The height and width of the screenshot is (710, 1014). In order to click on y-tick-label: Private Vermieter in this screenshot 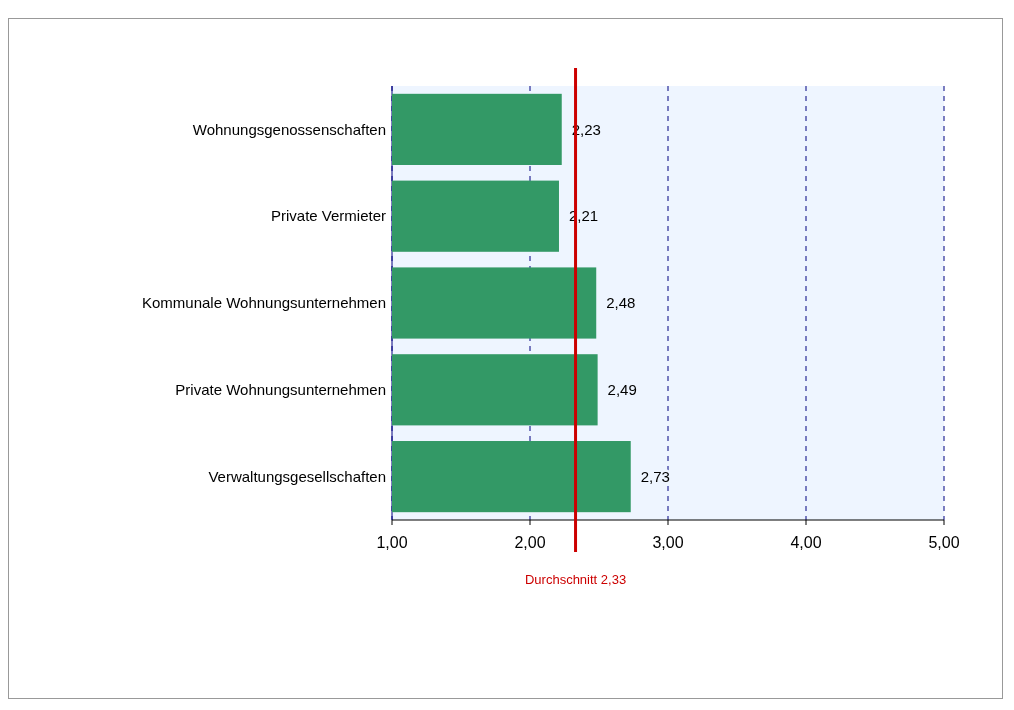, I will do `click(328, 216)`.